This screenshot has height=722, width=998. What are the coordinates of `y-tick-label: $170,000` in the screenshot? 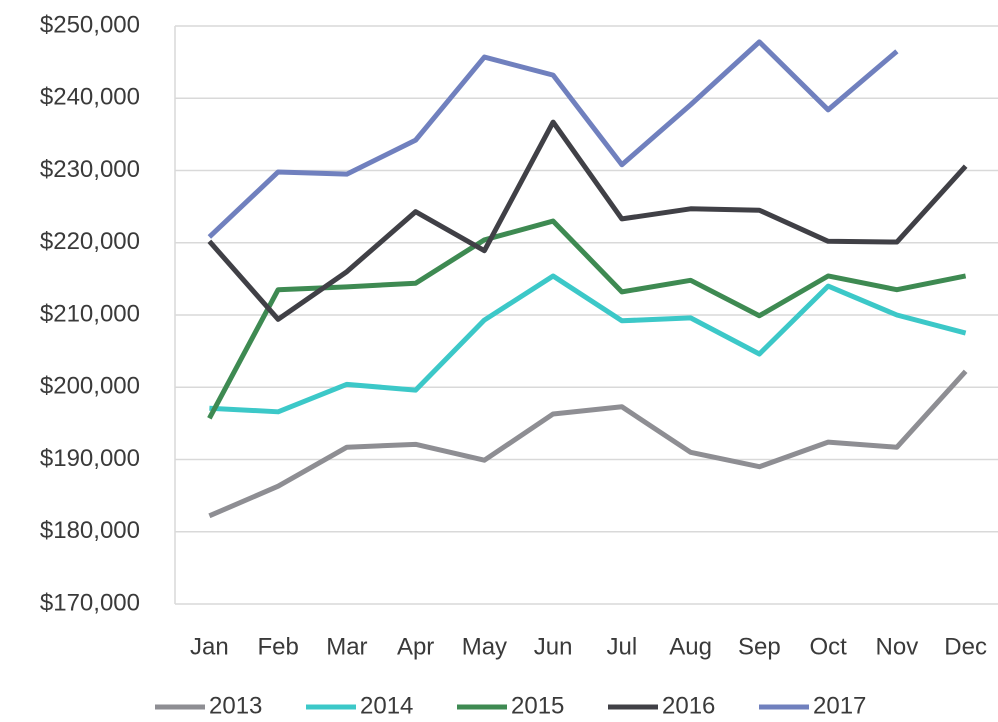 It's located at (90, 602).